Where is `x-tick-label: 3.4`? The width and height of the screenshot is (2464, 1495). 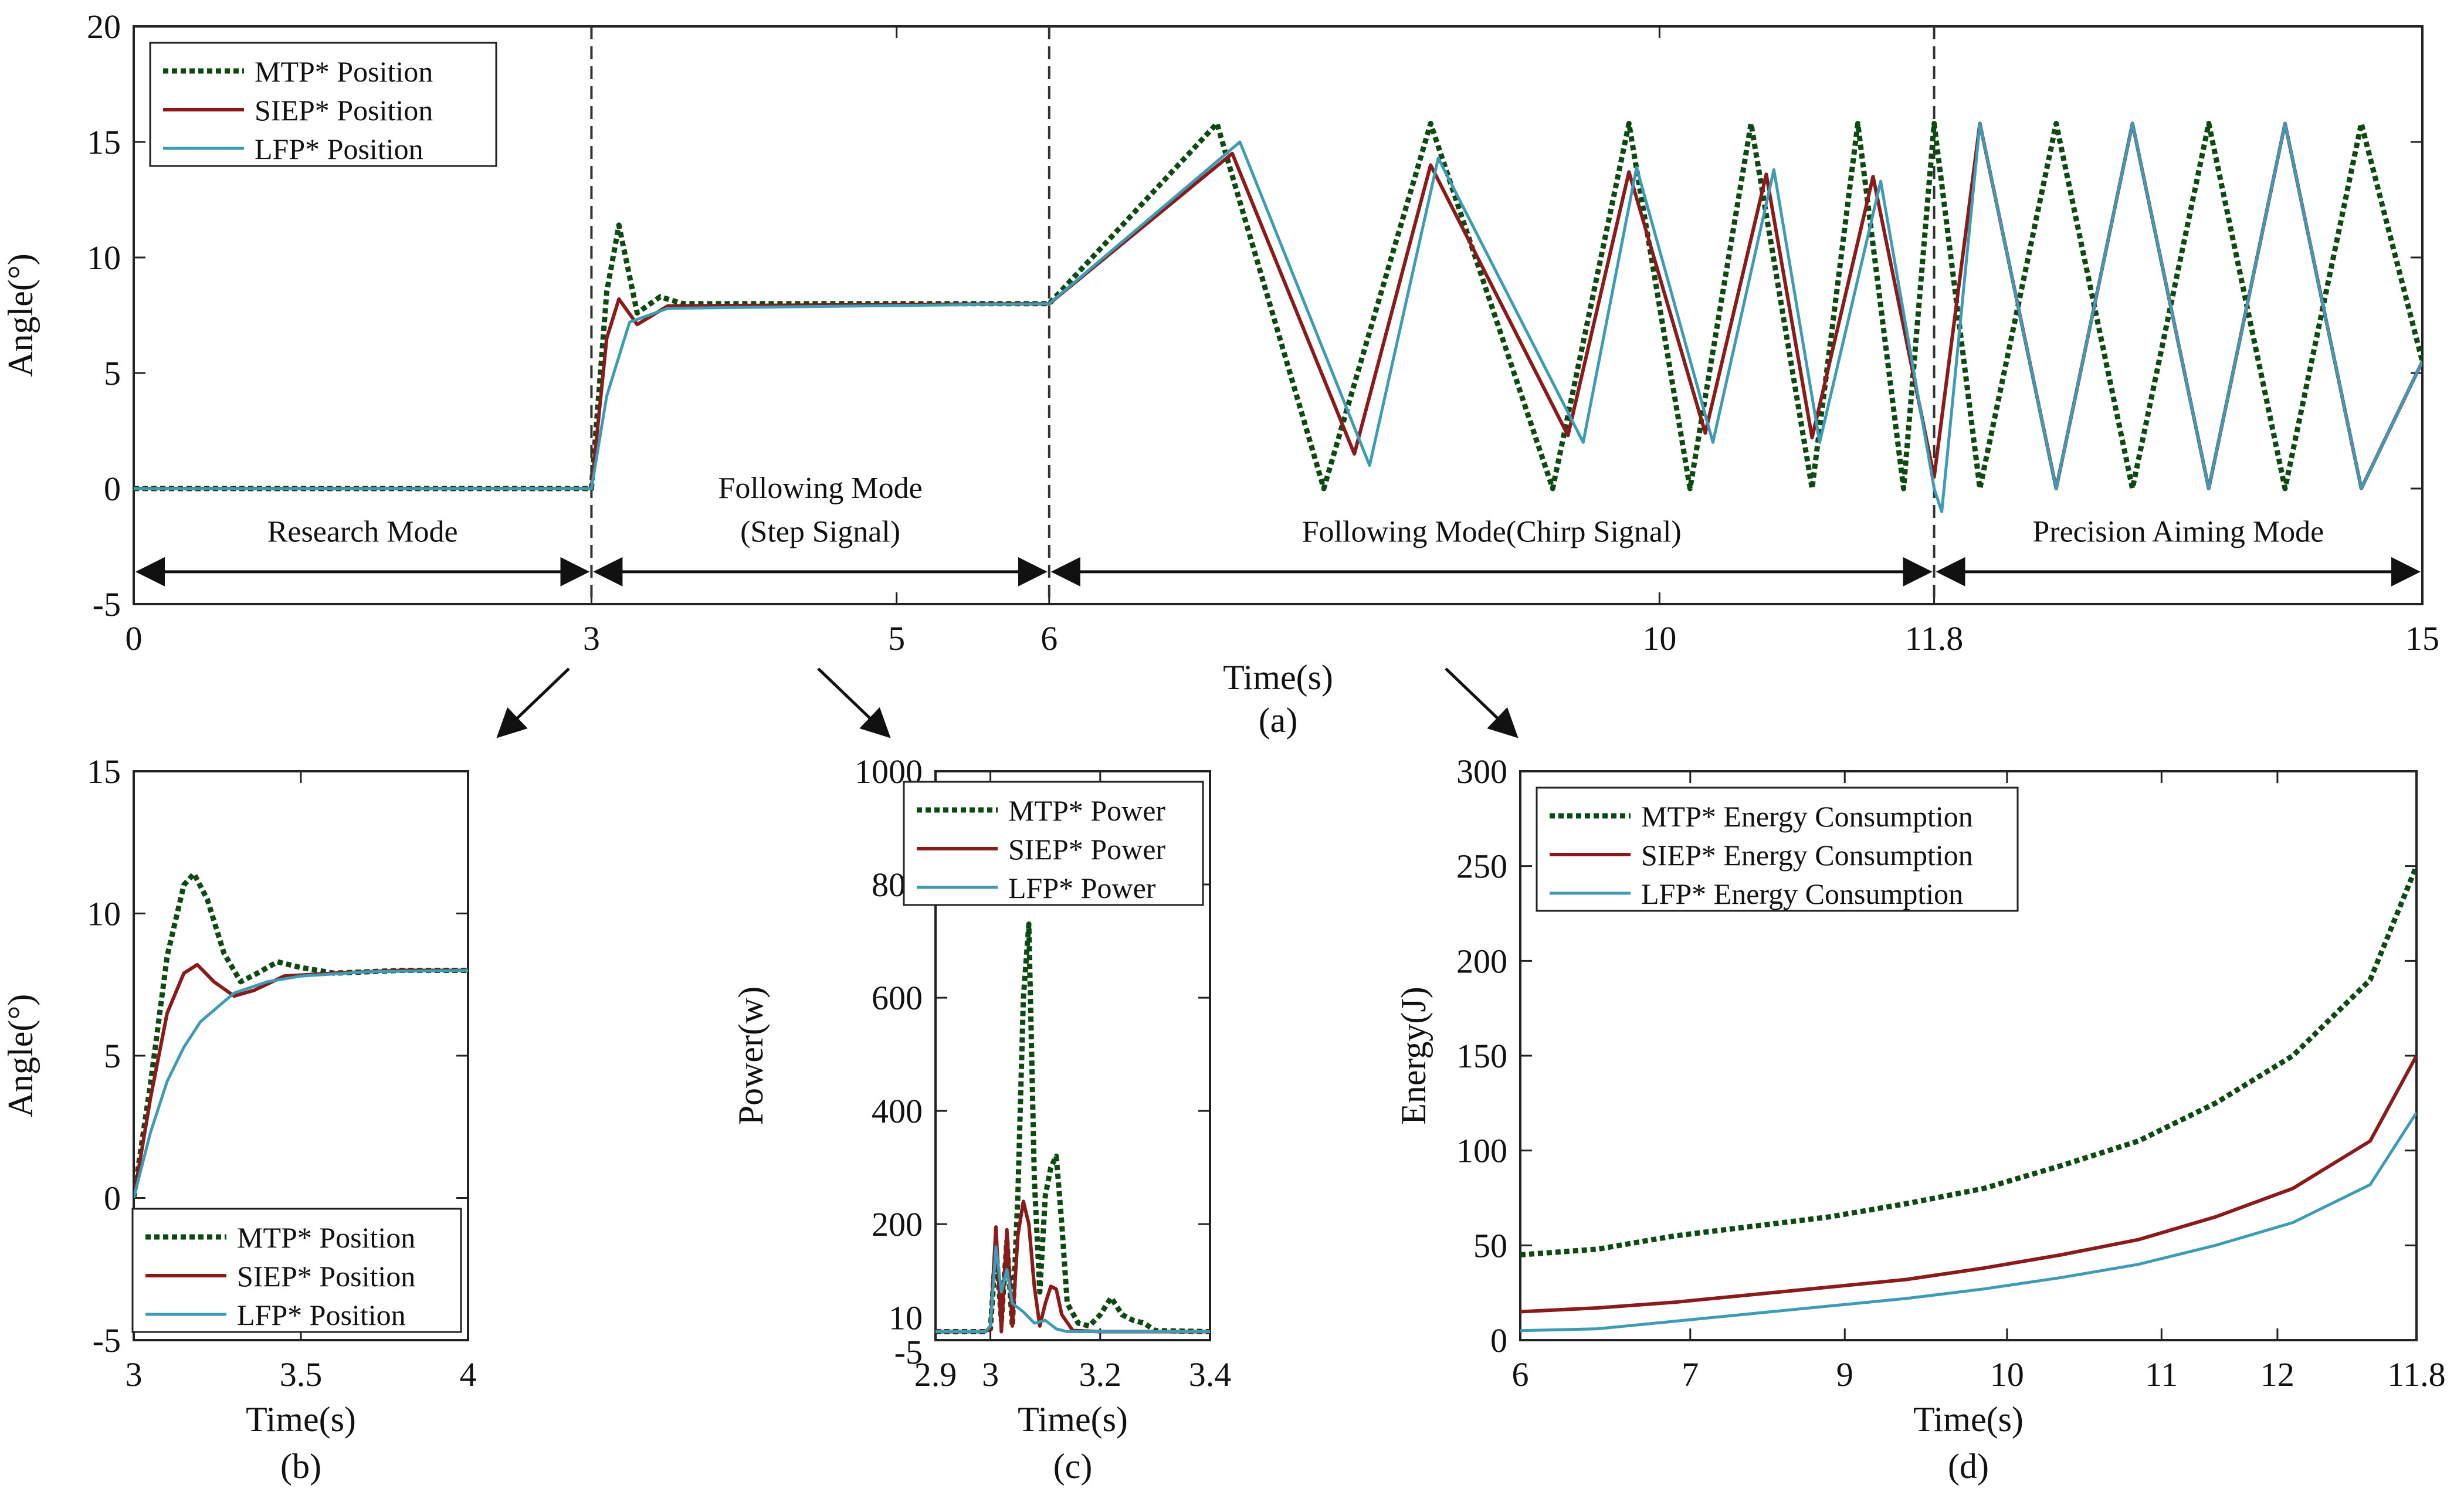
x-tick-label: 3.4 is located at coordinates (1210, 1374).